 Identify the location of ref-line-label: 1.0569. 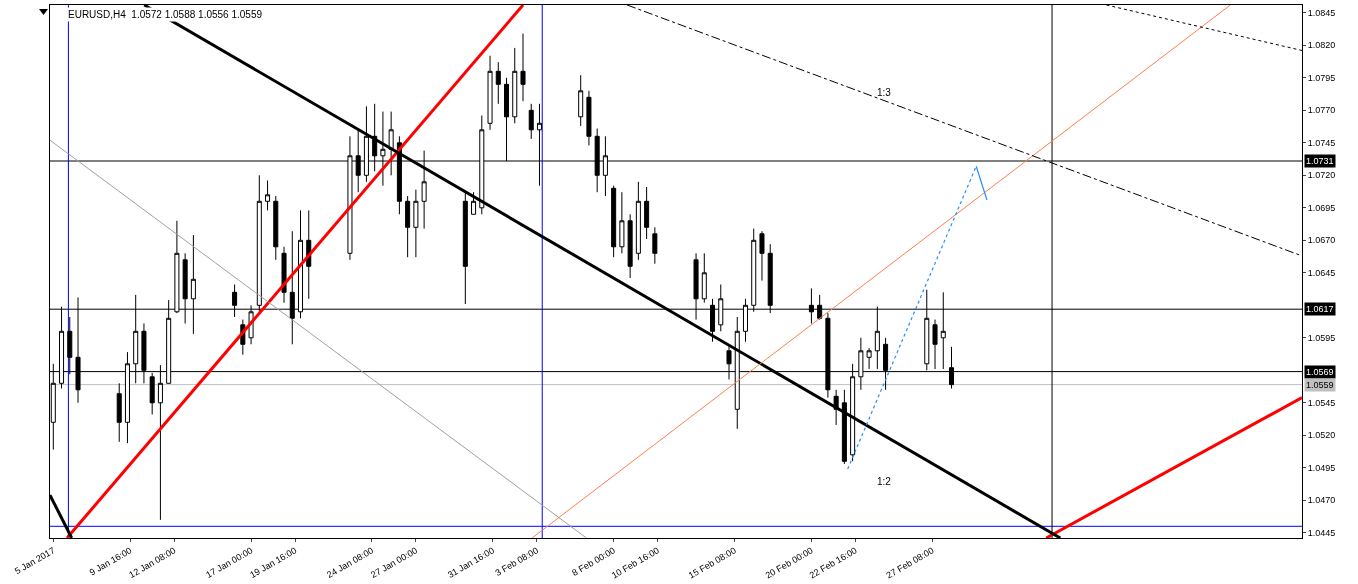
(1320, 372).